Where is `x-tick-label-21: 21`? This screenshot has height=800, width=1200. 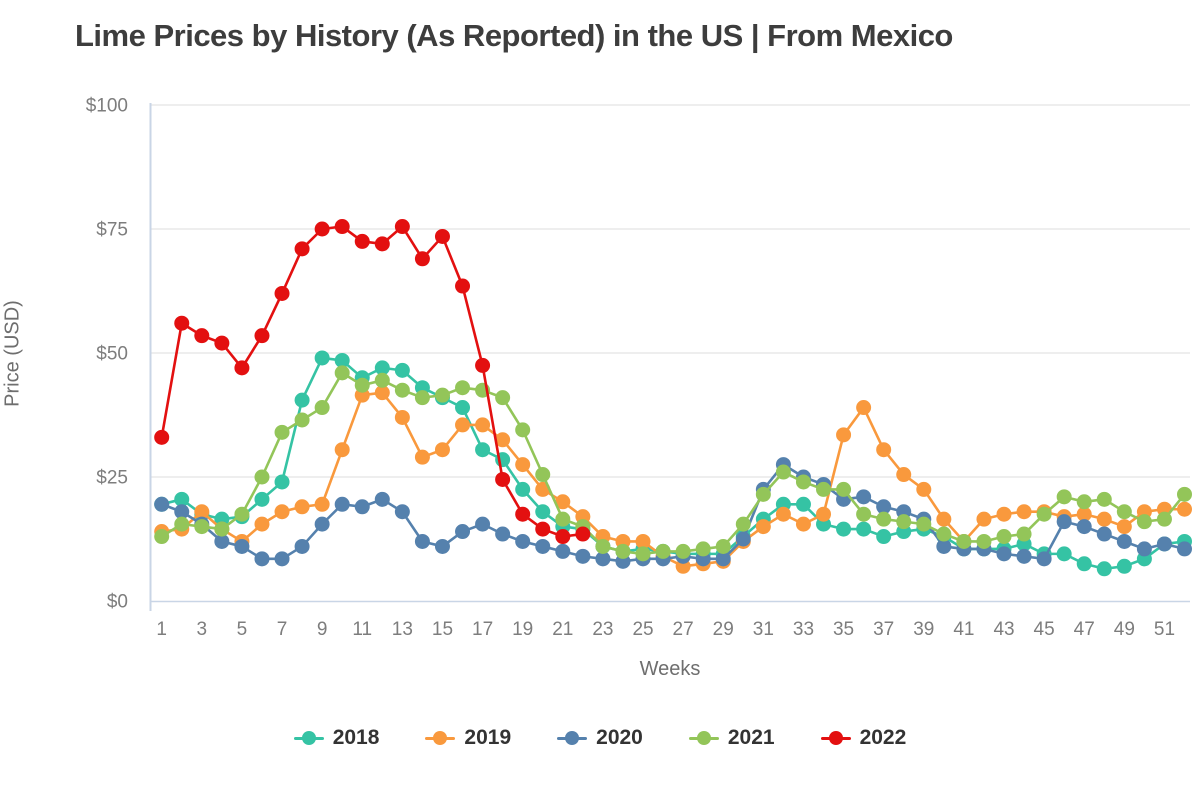 x-tick-label-21: 21 is located at coordinates (562, 629).